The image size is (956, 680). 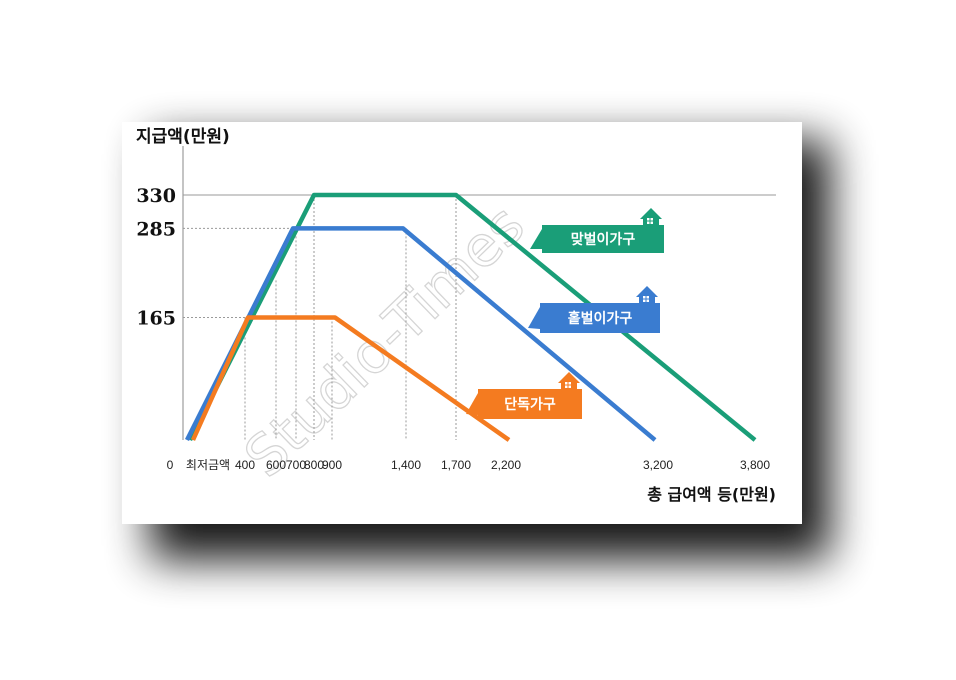 I want to click on x-tick-5: 800, so click(x=314, y=465).